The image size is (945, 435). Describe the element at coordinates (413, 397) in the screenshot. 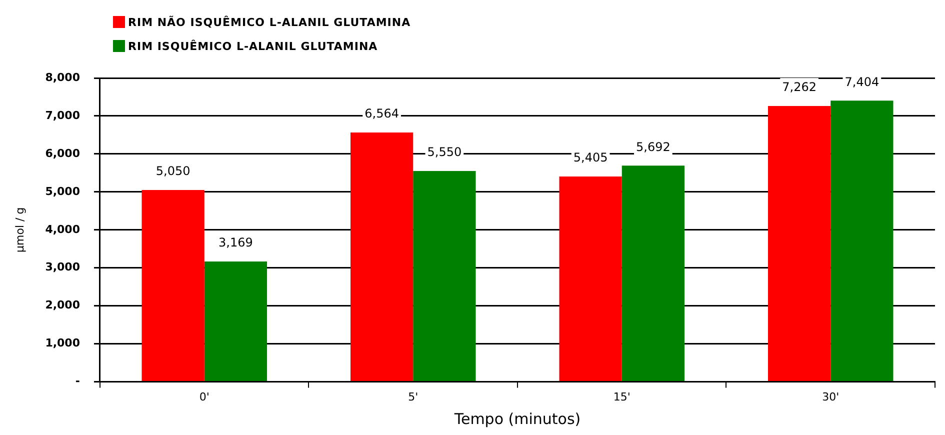

I see `x-tick-label: 5'` at that location.